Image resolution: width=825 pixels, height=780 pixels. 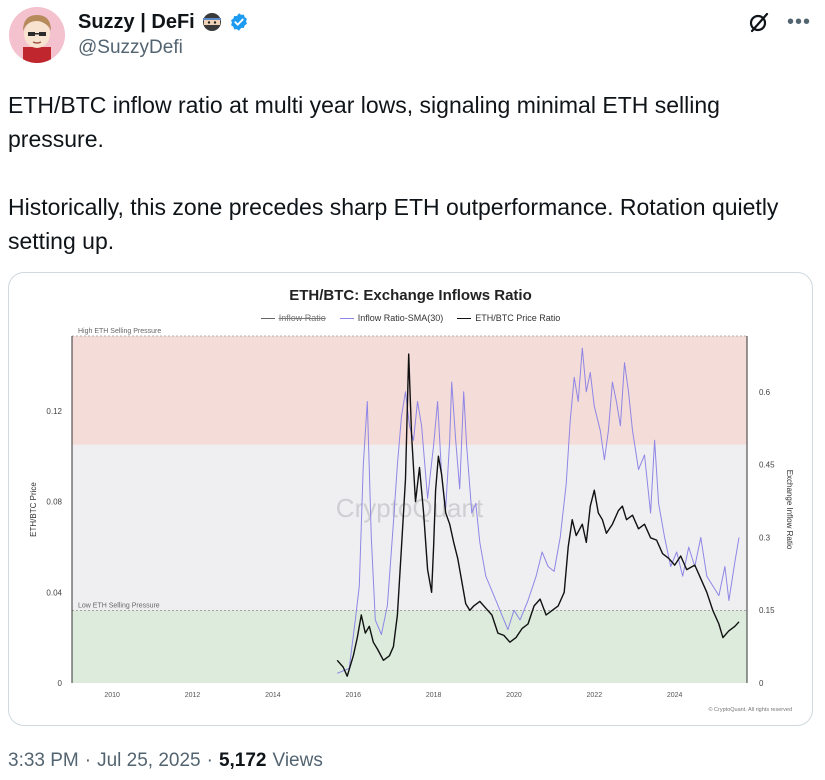 What do you see at coordinates (112, 695) in the screenshot?
I see `x-tick-label: 2010` at bounding box center [112, 695].